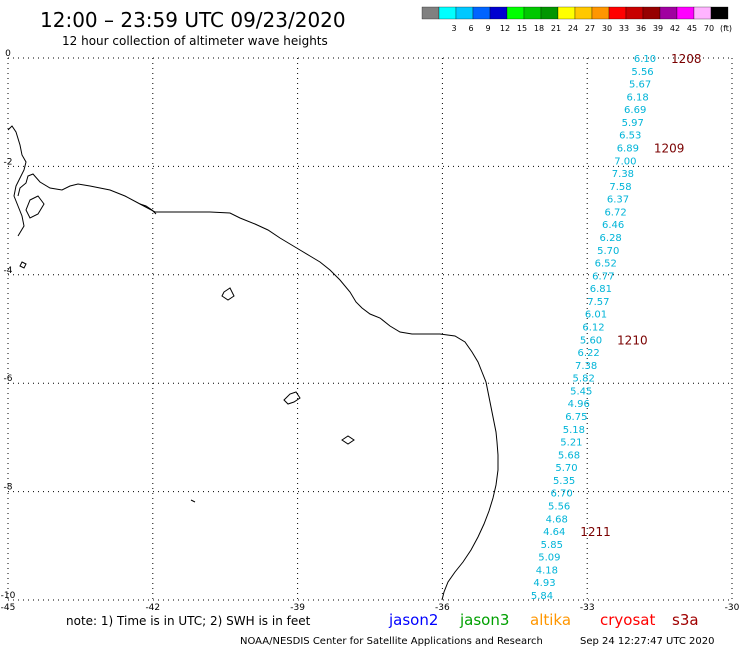 Image resolution: width=740 pixels, height=650 pixels. Describe the element at coordinates (413, 620) in the screenshot. I see `satellite-label: jason2` at that location.